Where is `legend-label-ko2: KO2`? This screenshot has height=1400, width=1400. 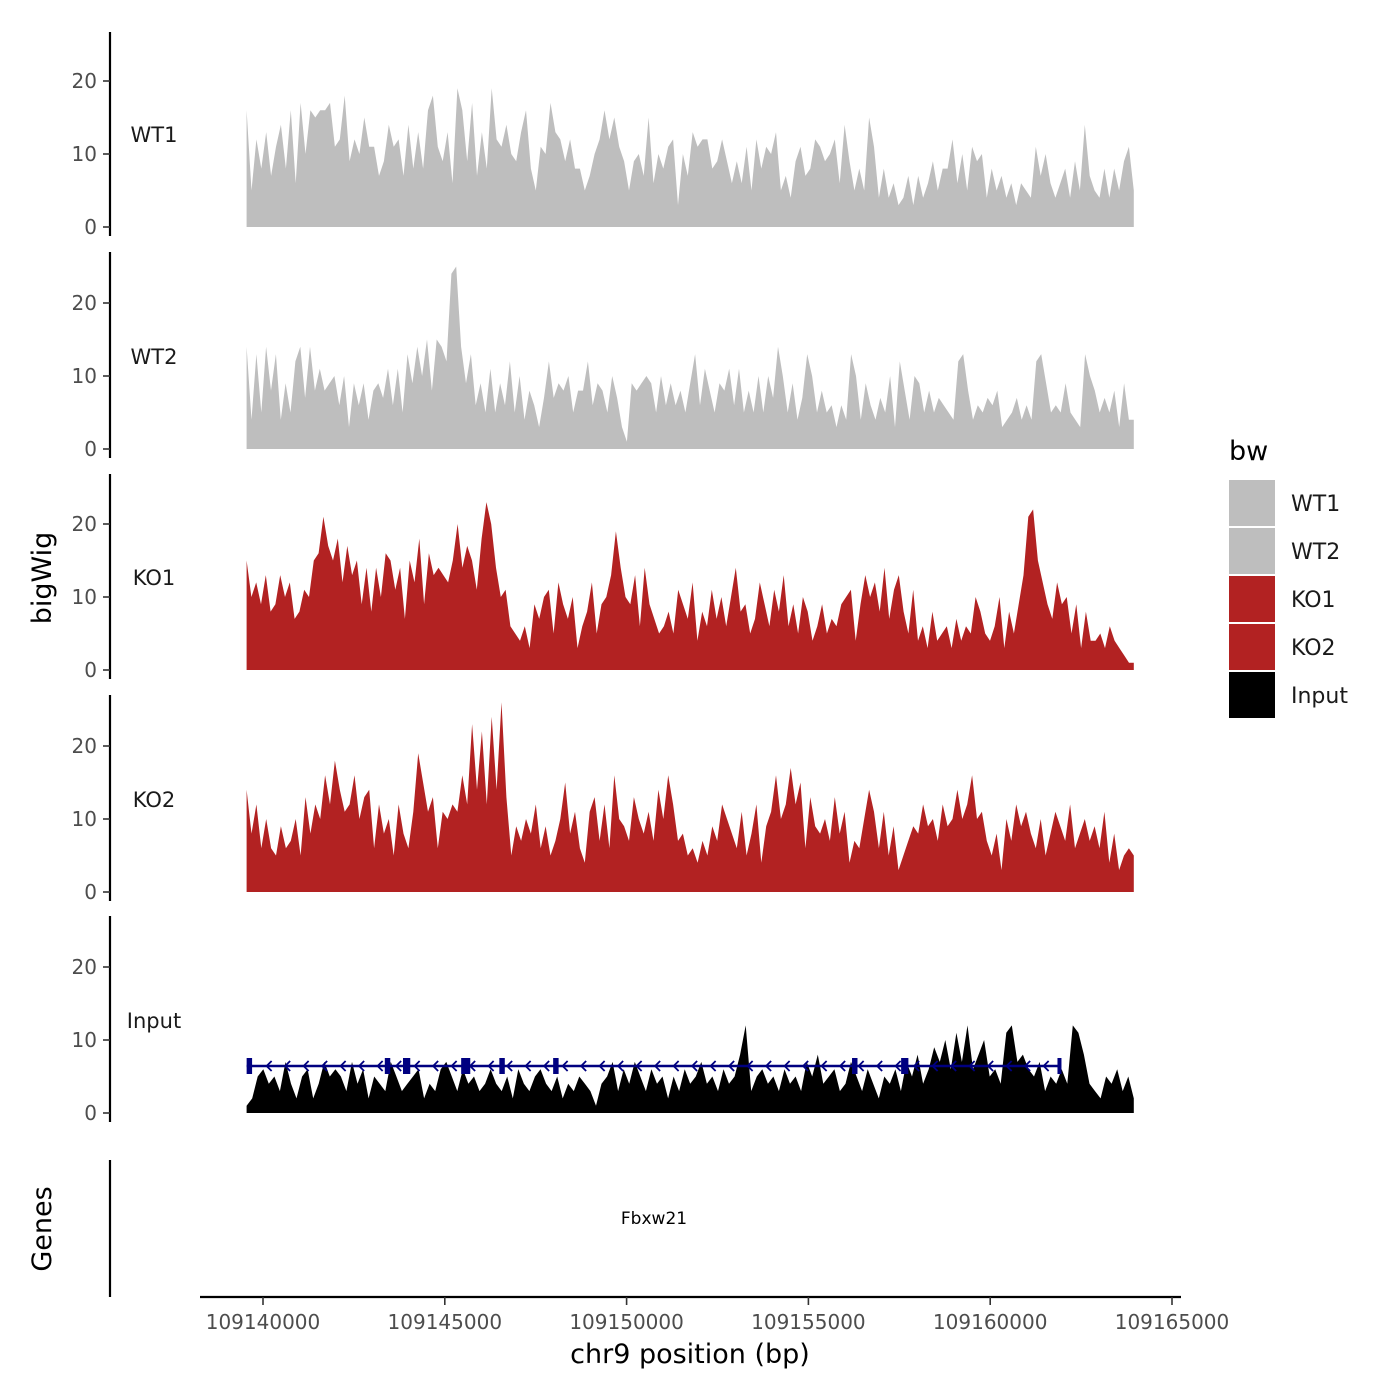
legend-label-ko2: KO2 is located at coordinates (1313, 648).